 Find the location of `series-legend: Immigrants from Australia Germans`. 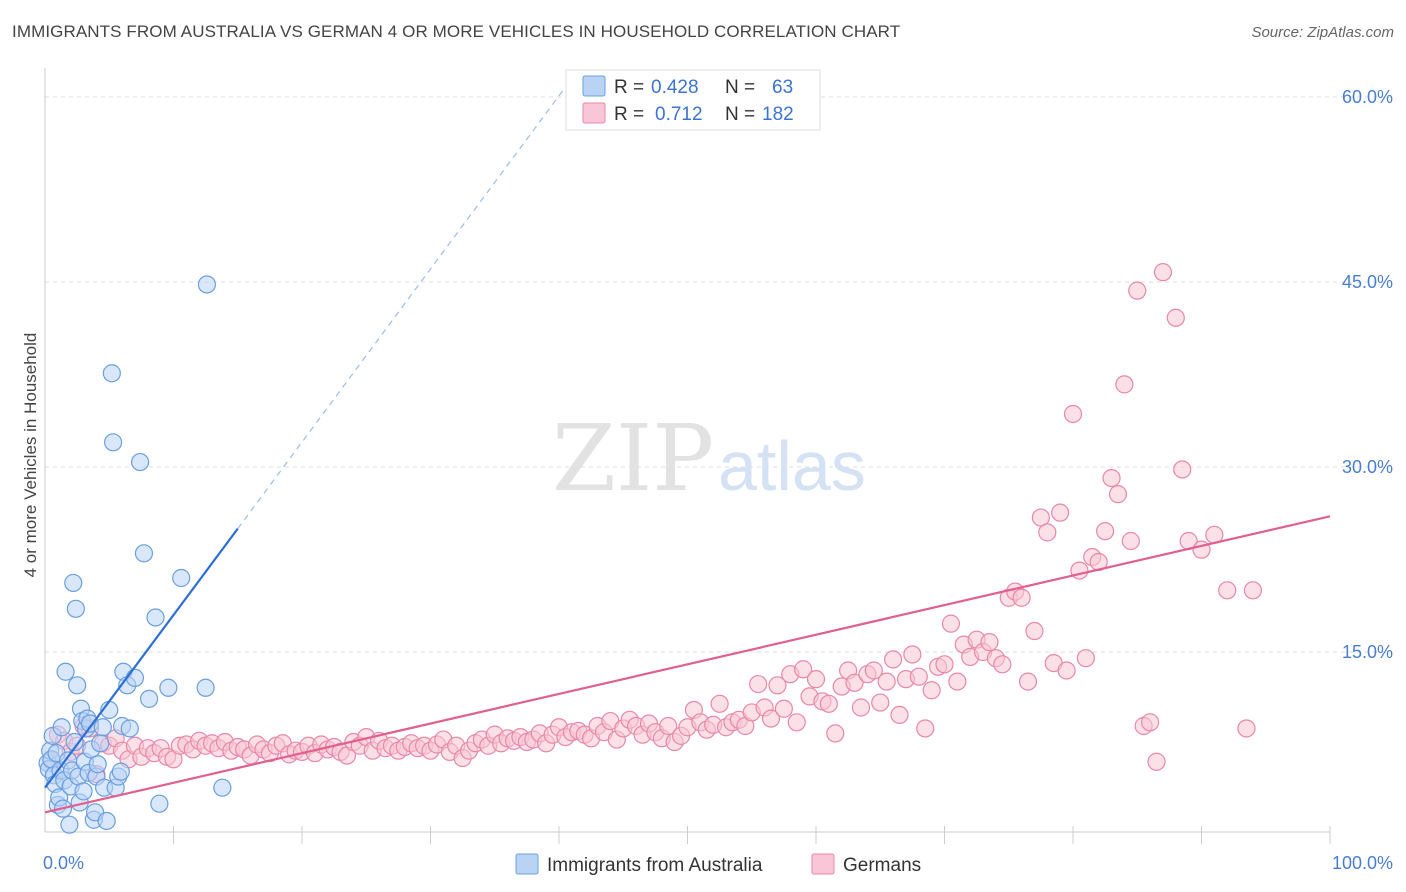

series-legend: Immigrants from Australia Germans is located at coordinates (718, 864).